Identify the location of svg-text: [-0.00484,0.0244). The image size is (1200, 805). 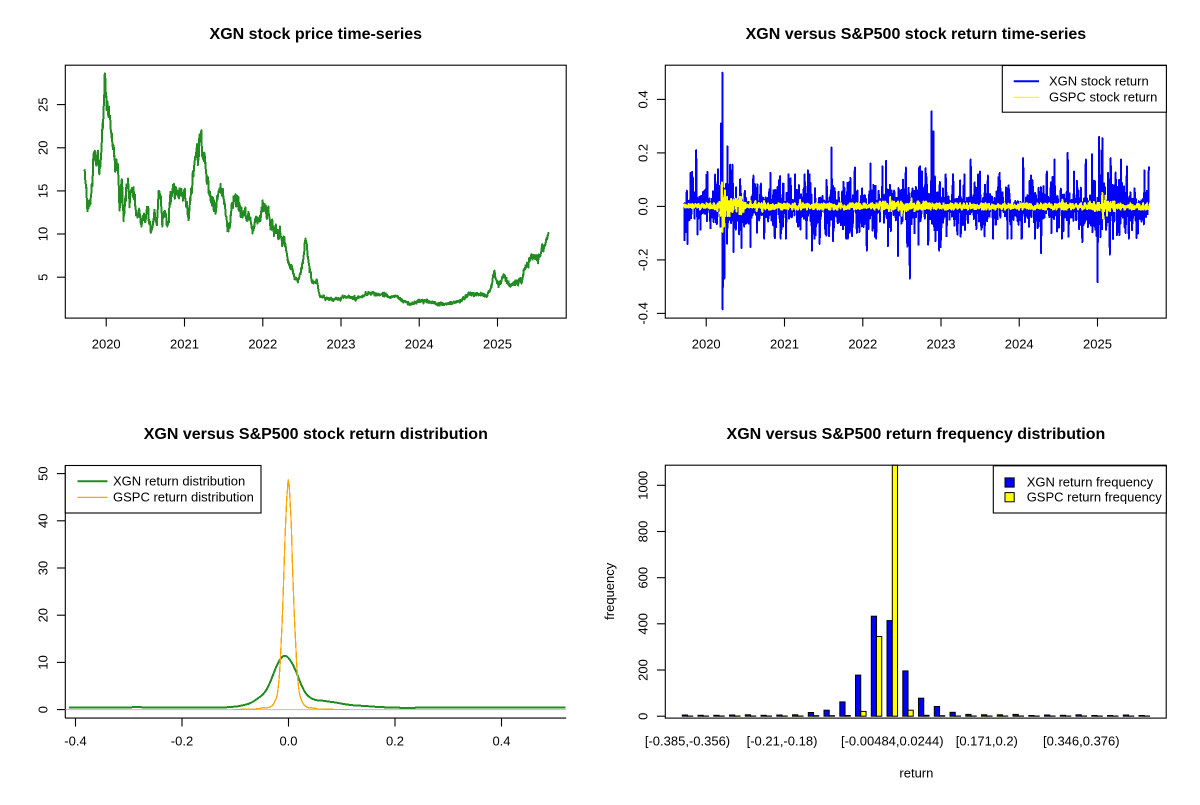
(892, 741).